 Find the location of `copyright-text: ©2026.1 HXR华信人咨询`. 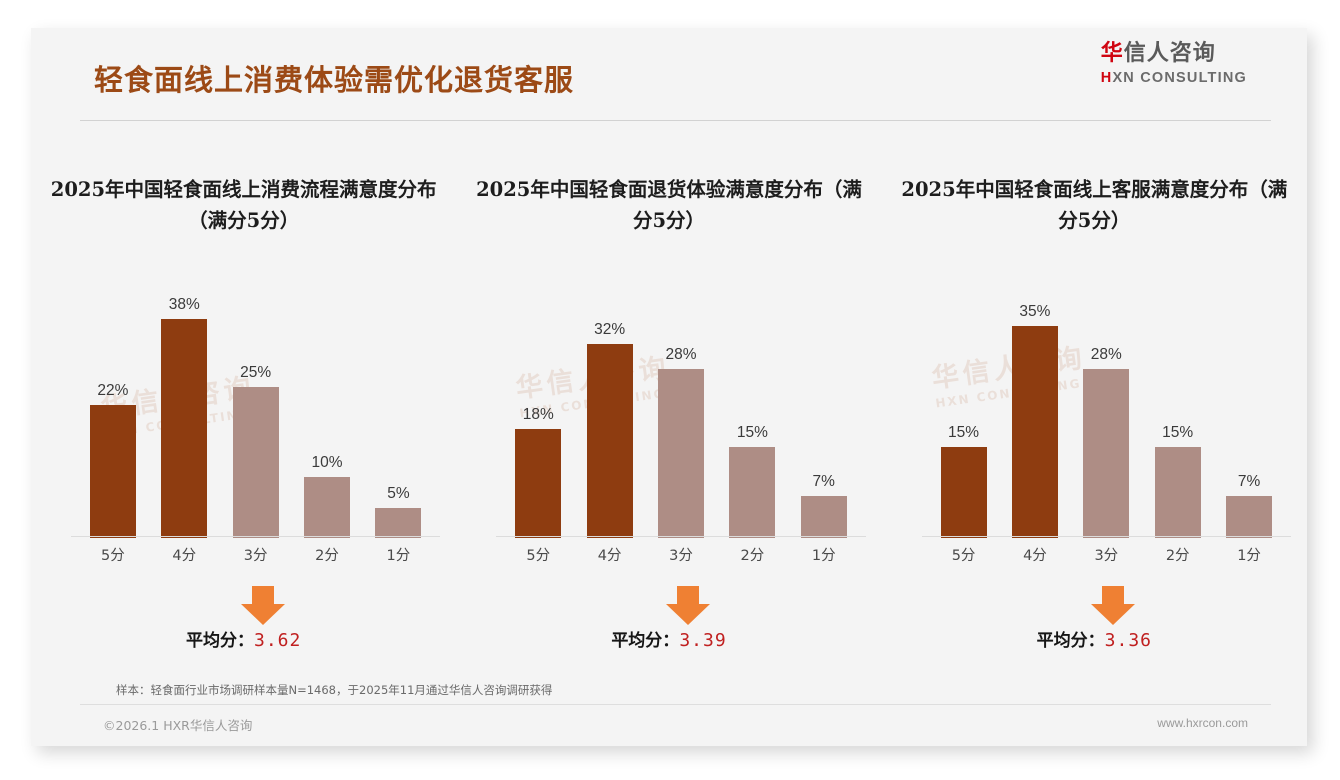

copyright-text: ©2026.1 HXR华信人咨询 is located at coordinates (178, 725).